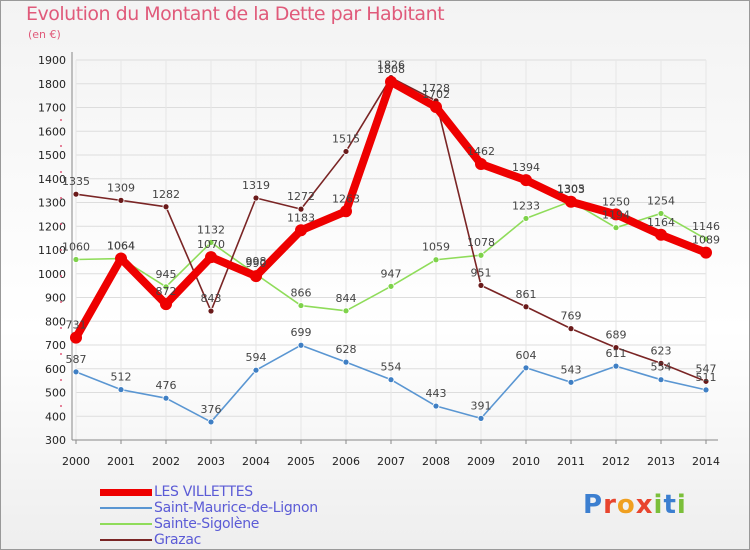 This screenshot has height=550, width=750. I want to click on proxiti-logo: Proxiti, so click(635, 505).